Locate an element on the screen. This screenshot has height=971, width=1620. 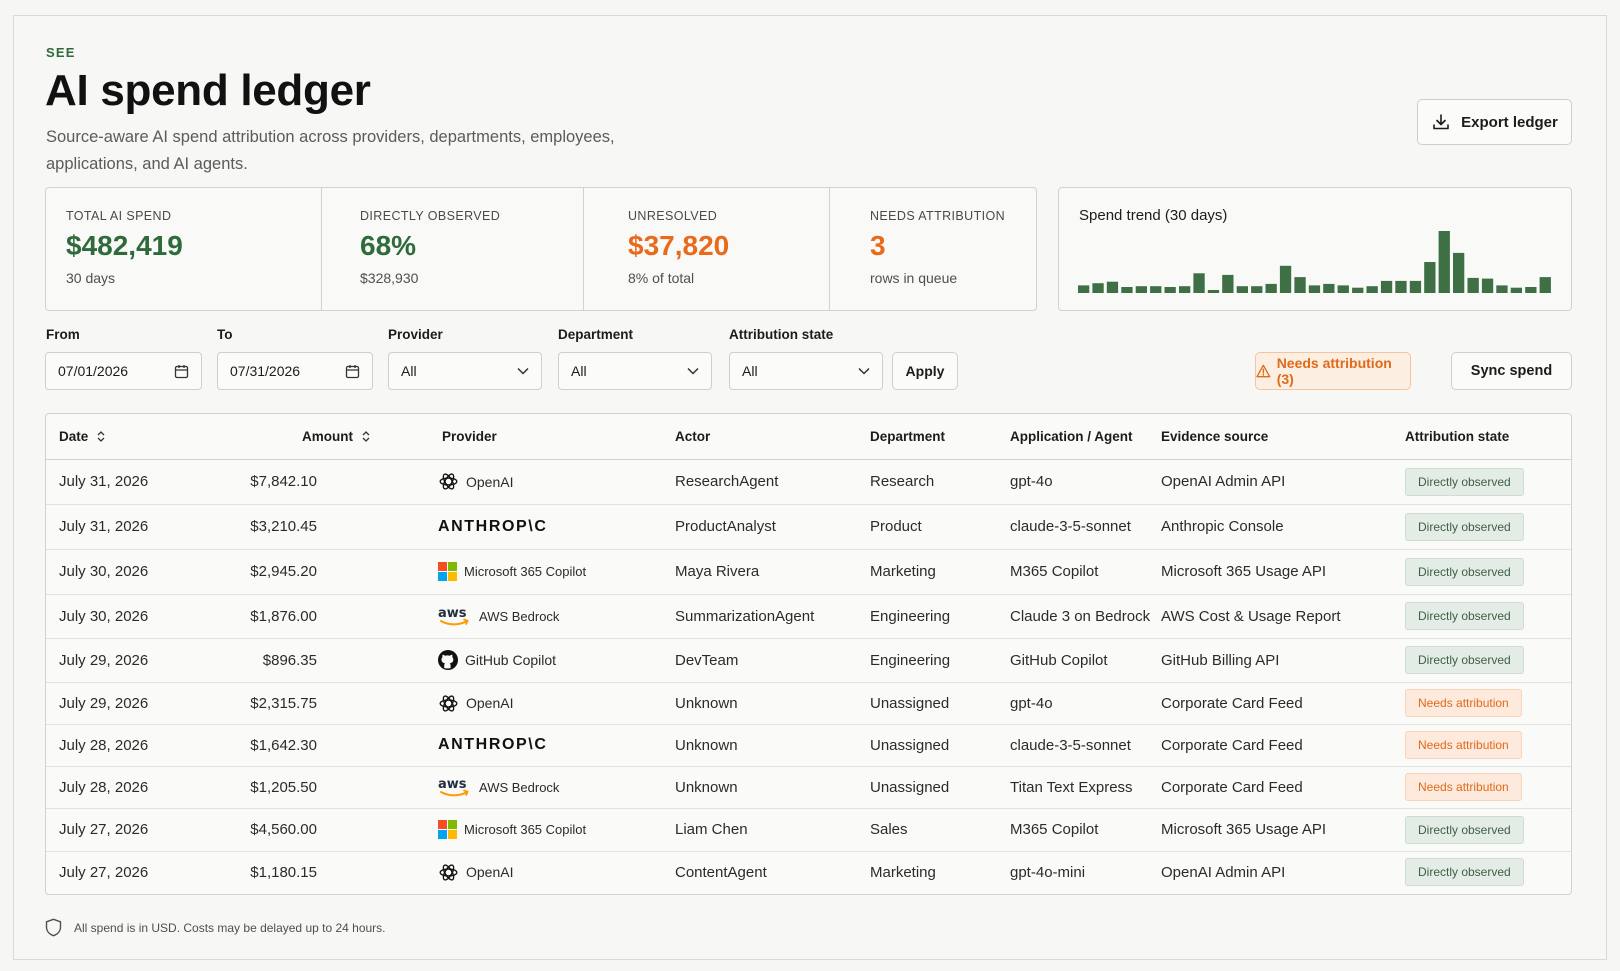
status-badge: Needs attribution is located at coordinates (1463, 745).